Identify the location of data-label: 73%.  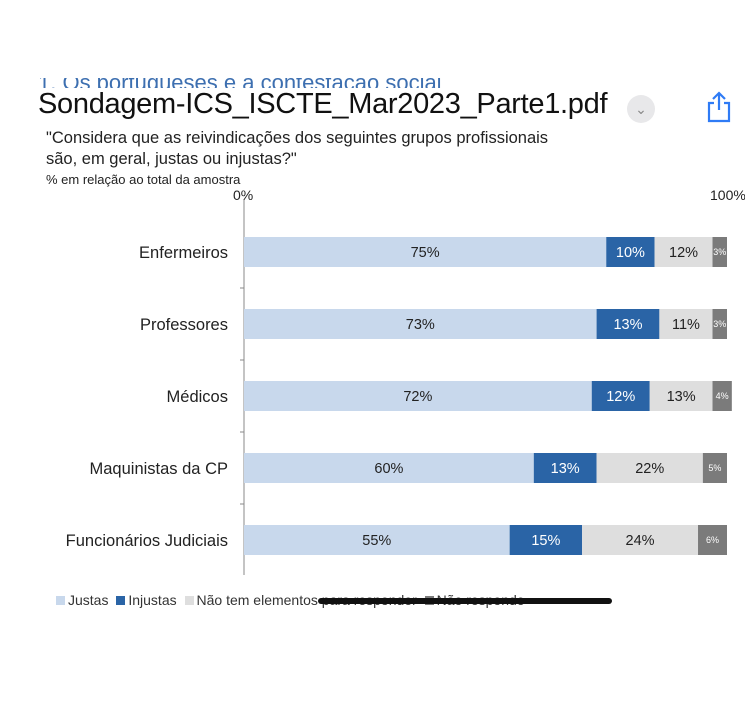
(420, 325).